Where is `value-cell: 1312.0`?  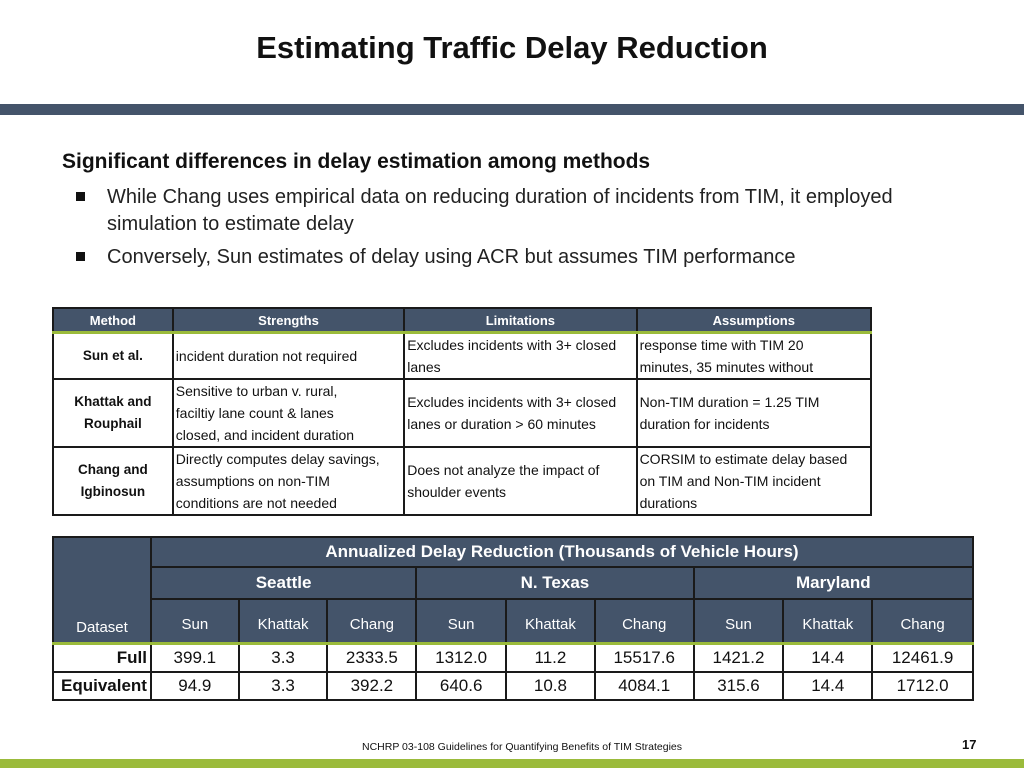
value-cell: 1312.0 is located at coordinates (461, 657).